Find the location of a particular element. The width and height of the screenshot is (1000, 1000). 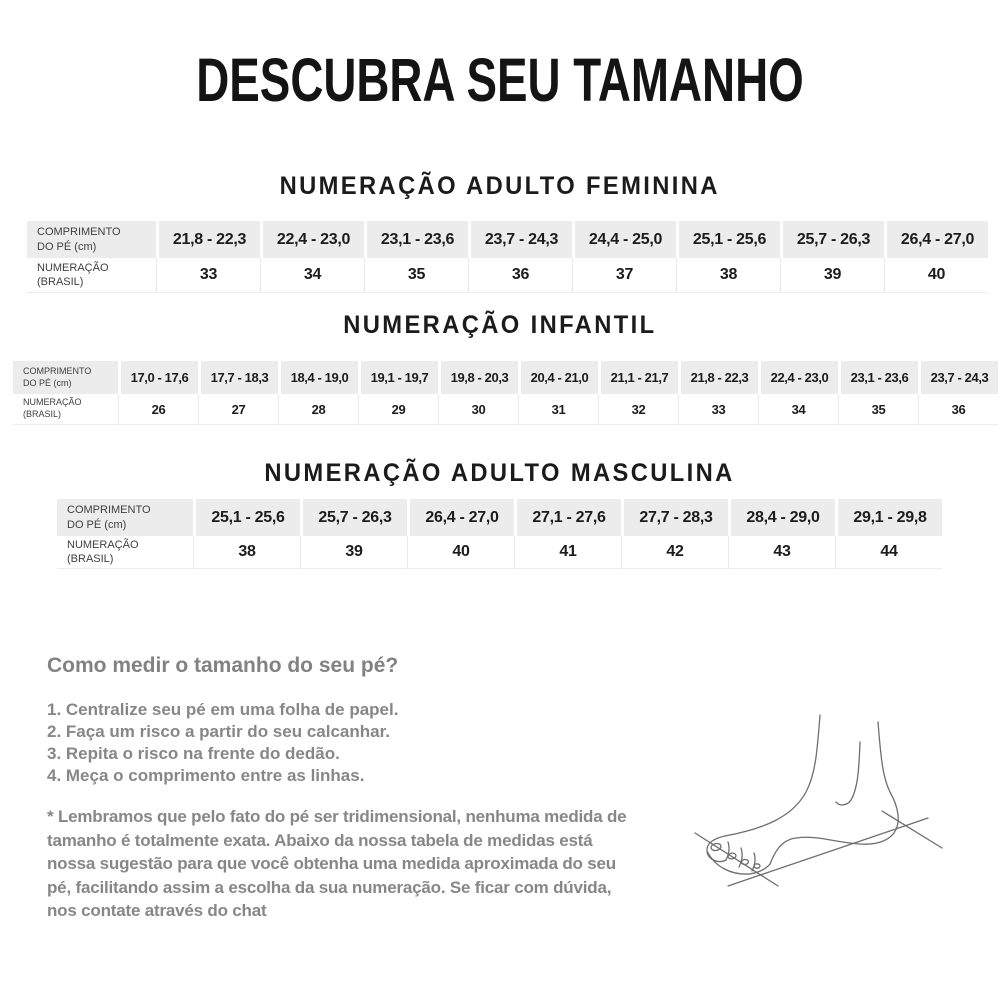

length-range-cell: 27,7 - 28,3 is located at coordinates (674, 517).